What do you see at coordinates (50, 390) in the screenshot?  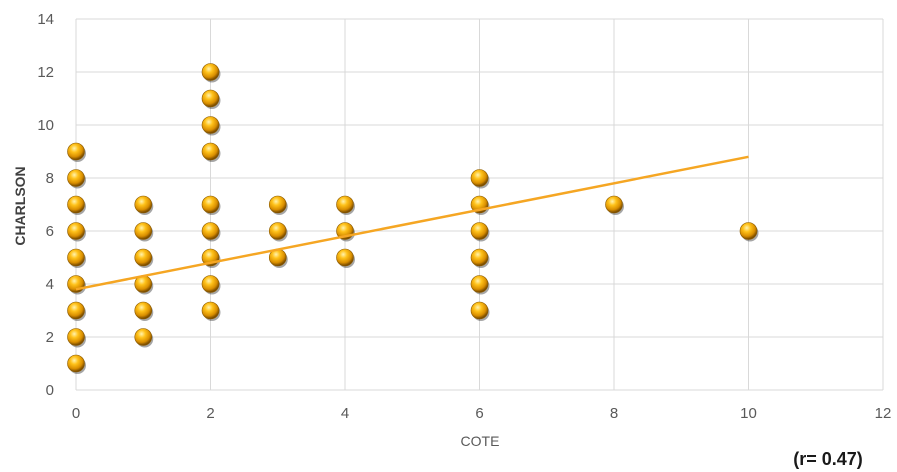 I see `y-tick-label: 0` at bounding box center [50, 390].